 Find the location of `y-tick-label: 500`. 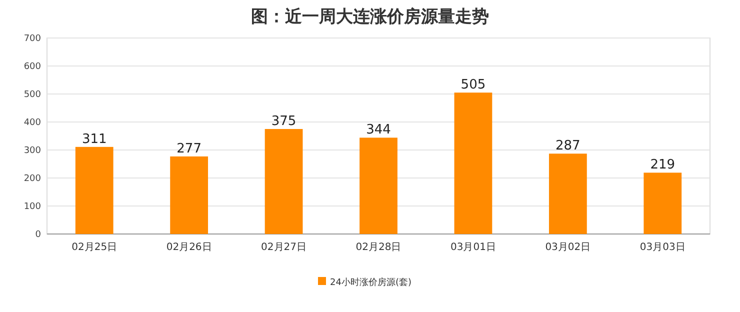

y-tick-label: 500 is located at coordinates (33, 95).